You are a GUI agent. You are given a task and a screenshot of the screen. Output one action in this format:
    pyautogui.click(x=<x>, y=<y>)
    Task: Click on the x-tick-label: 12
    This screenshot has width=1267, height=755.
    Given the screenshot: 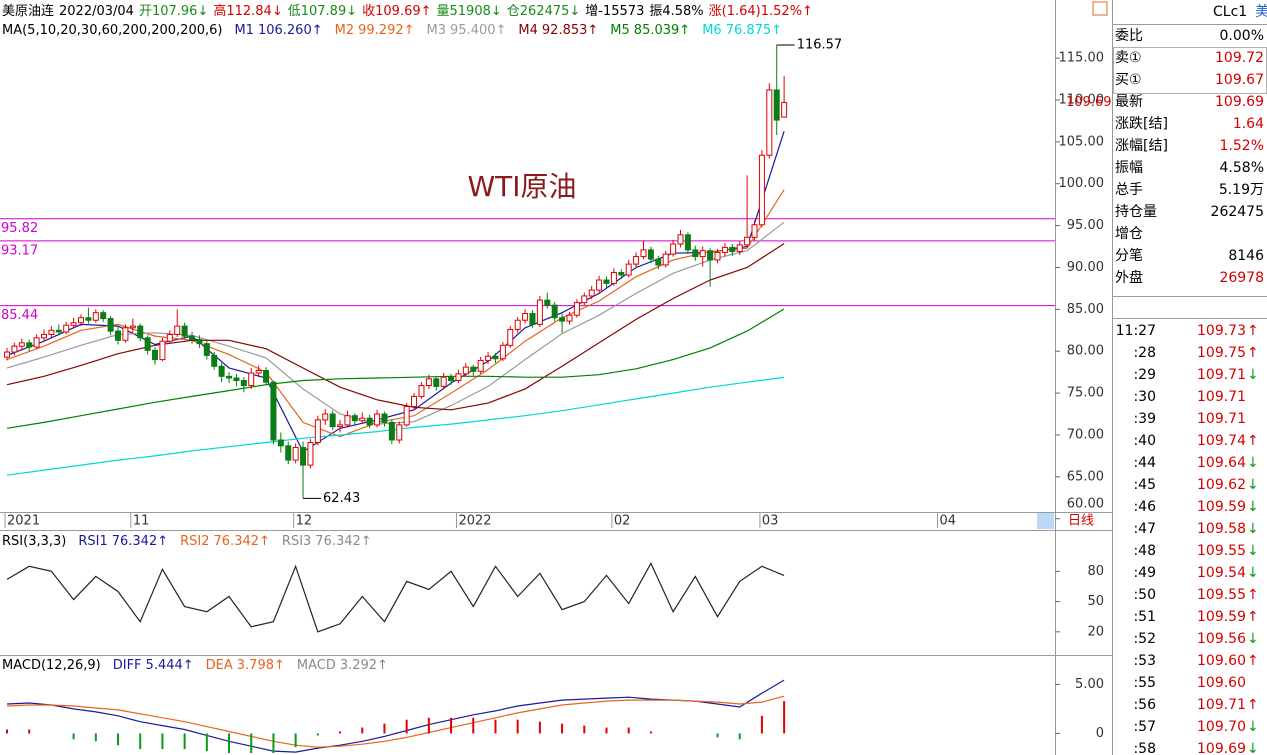 What is the action you would take?
    pyautogui.click(x=304, y=521)
    